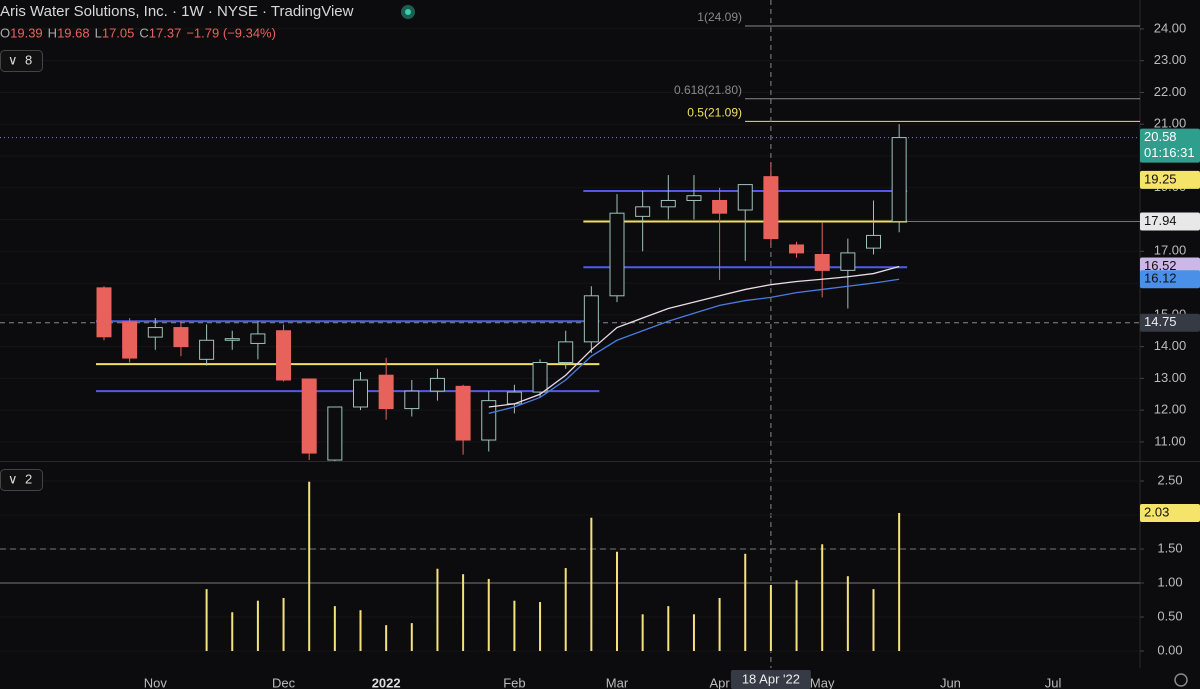 This screenshot has width=1200, height=689. Describe the element at coordinates (1170, 27) in the screenshot. I see `y-tick-label: 24.00` at that location.